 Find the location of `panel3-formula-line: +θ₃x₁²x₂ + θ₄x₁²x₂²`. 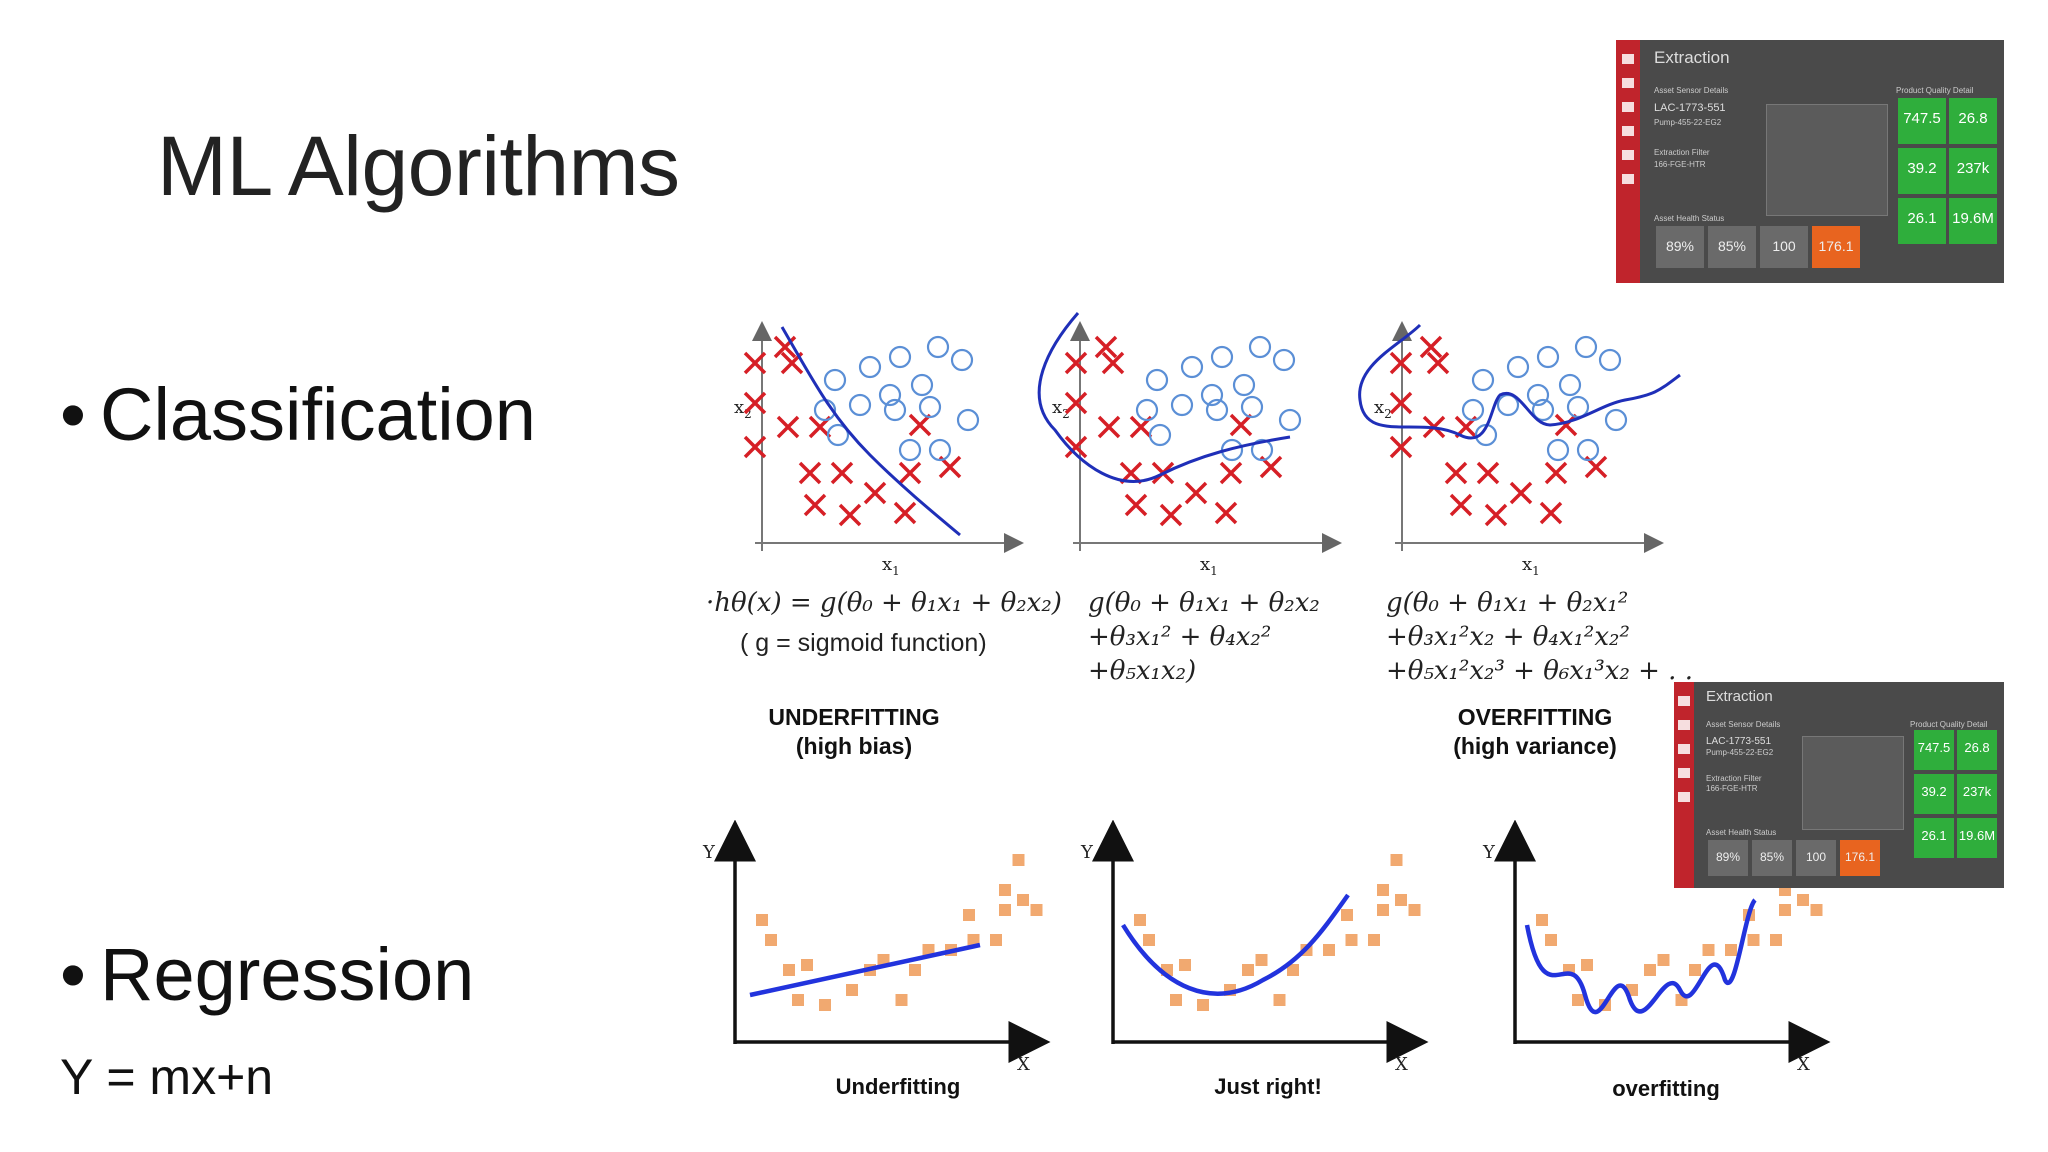

panel3-formula-line: +θ₃x₁²x₂ + θ₄x₁²x₂² is located at coordinates (1508, 637).